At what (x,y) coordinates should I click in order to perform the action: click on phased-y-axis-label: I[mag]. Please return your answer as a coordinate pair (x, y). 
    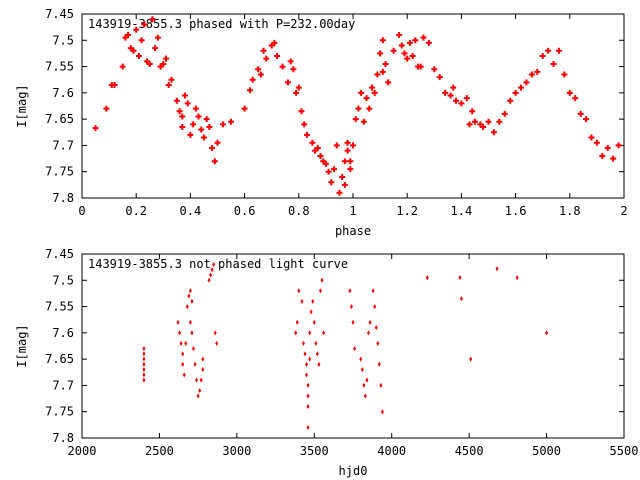
    Looking at the image, I should click on (22, 105).